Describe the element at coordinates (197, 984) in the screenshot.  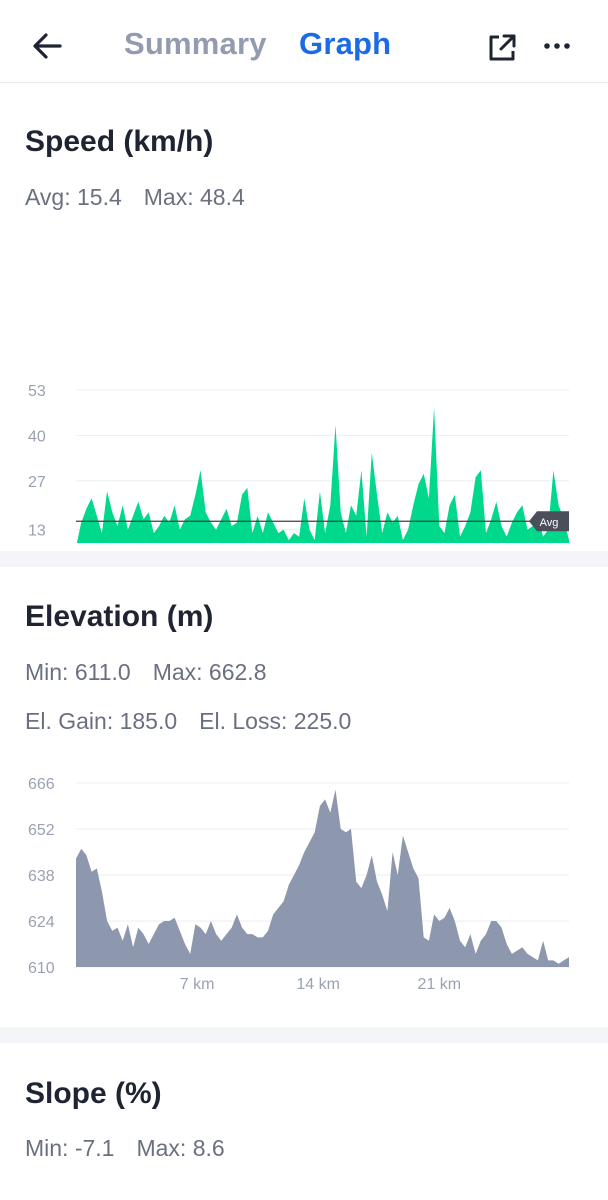
I see `x-tick-label: 7 km` at that location.